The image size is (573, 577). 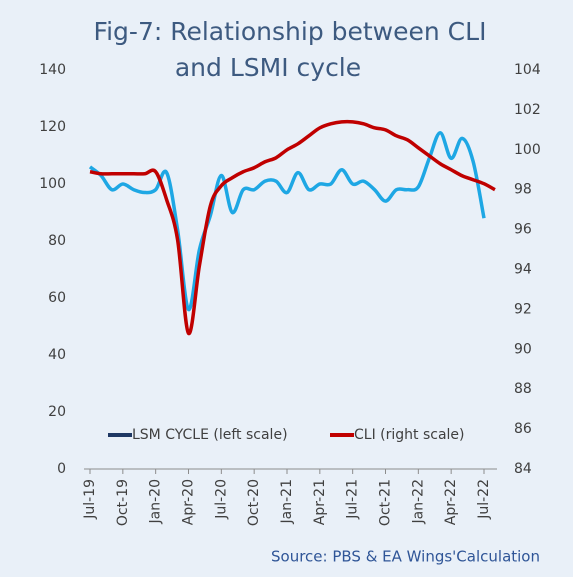 What do you see at coordinates (405, 557) in the screenshot?
I see `source: Source: PBS & EA Wings'Calculation` at bounding box center [405, 557].